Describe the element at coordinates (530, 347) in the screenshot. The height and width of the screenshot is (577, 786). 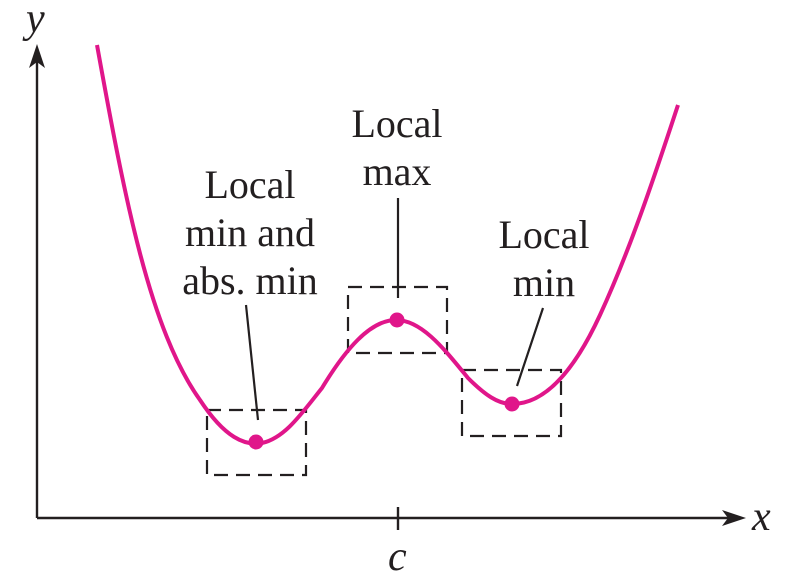
I see `leader-local-min` at that location.